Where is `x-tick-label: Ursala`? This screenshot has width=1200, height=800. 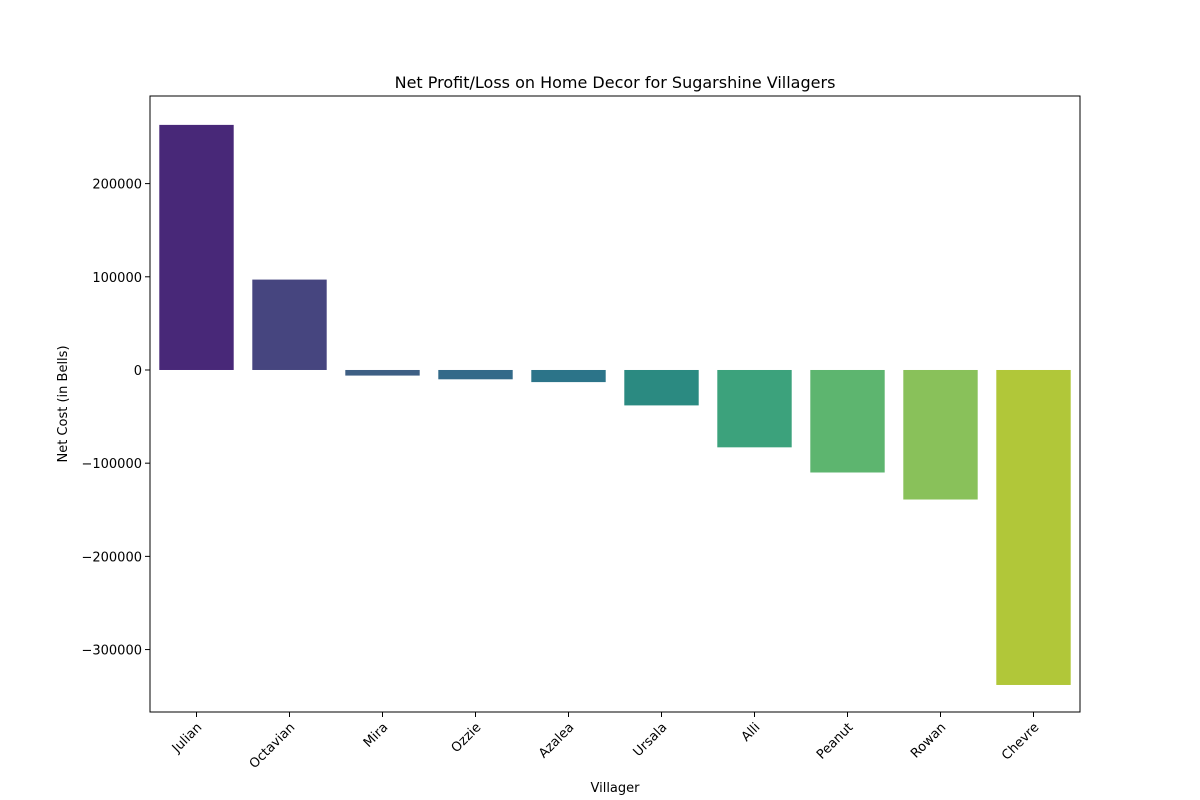
x-tick-label: Ursala is located at coordinates (651, 740).